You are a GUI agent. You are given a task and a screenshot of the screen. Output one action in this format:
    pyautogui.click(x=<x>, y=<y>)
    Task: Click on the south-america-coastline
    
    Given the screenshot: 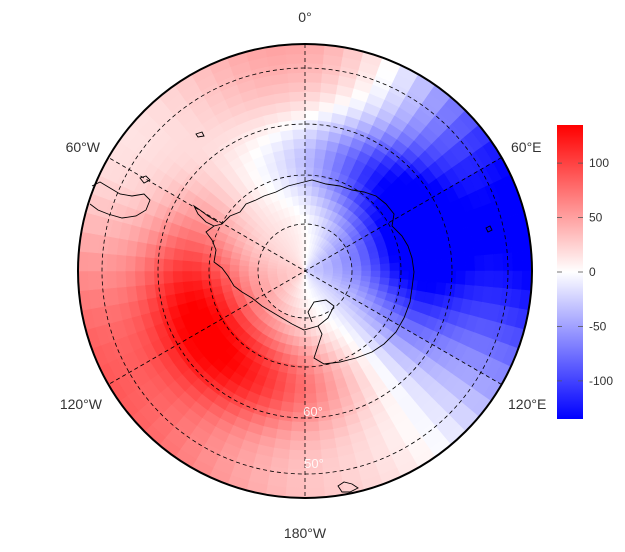 What is the action you would take?
    pyautogui.click(x=120, y=200)
    